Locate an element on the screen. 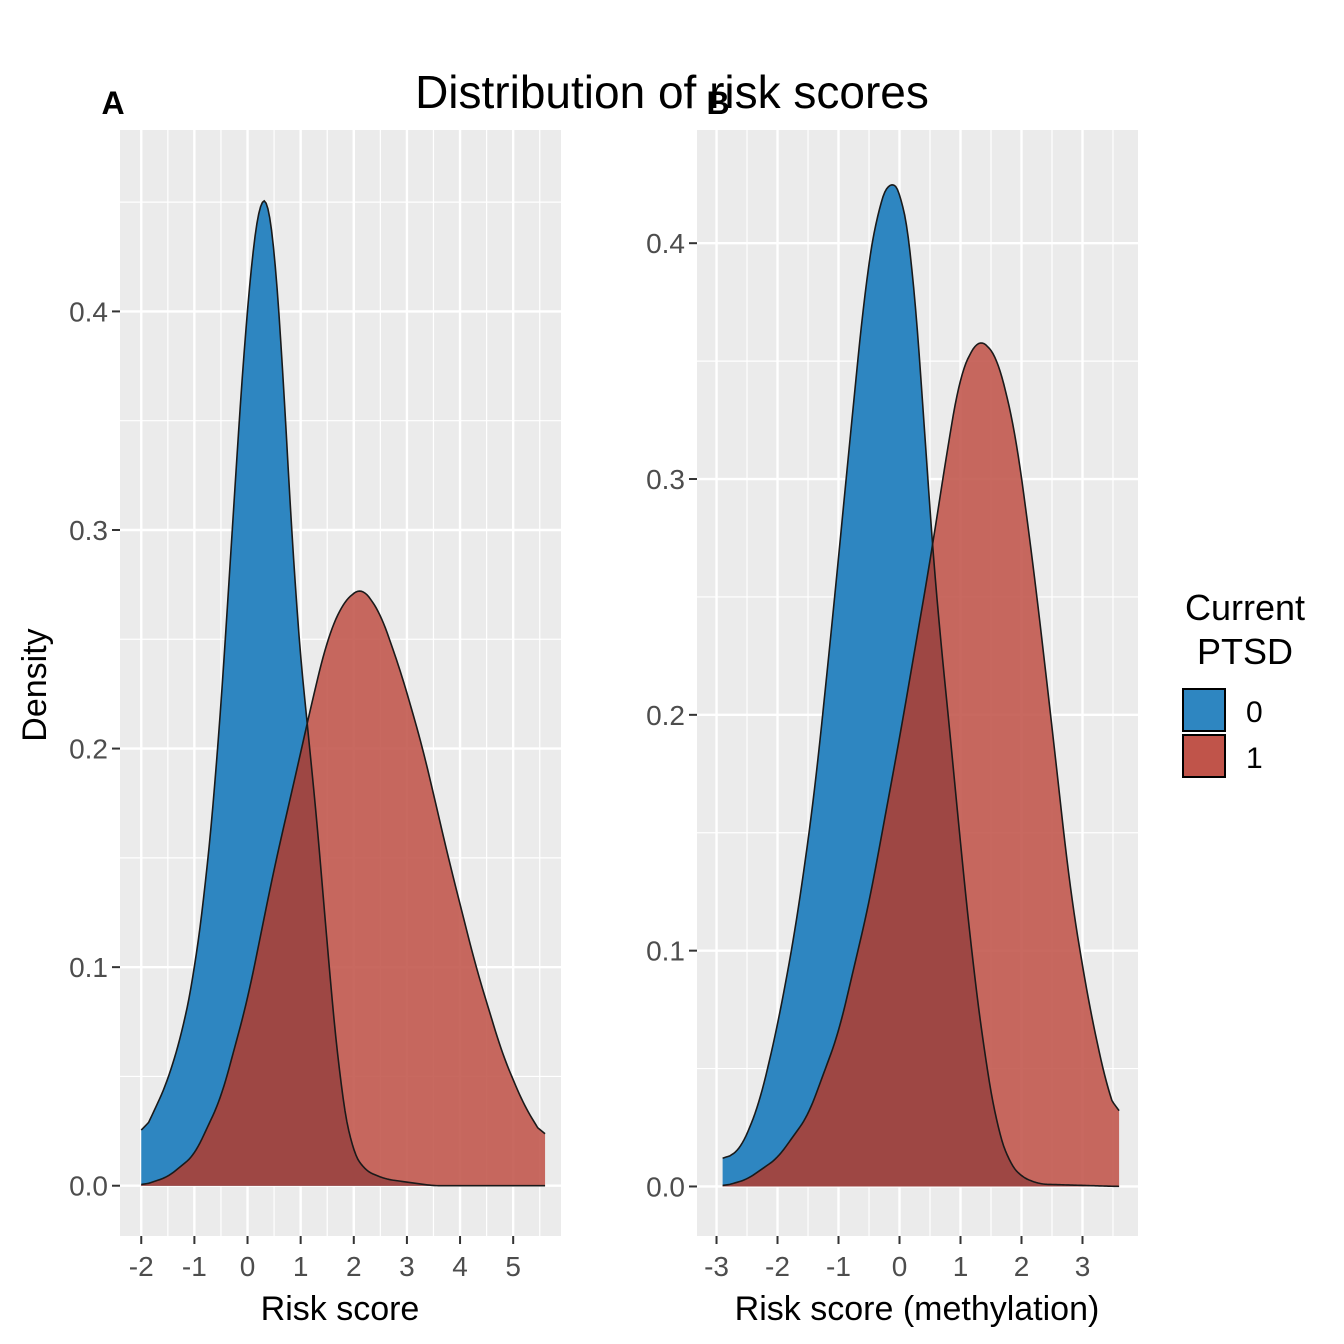 Image resolution: width=1344 pixels, height=1344 pixels. legend-label-1: 1 is located at coordinates (1254, 758).